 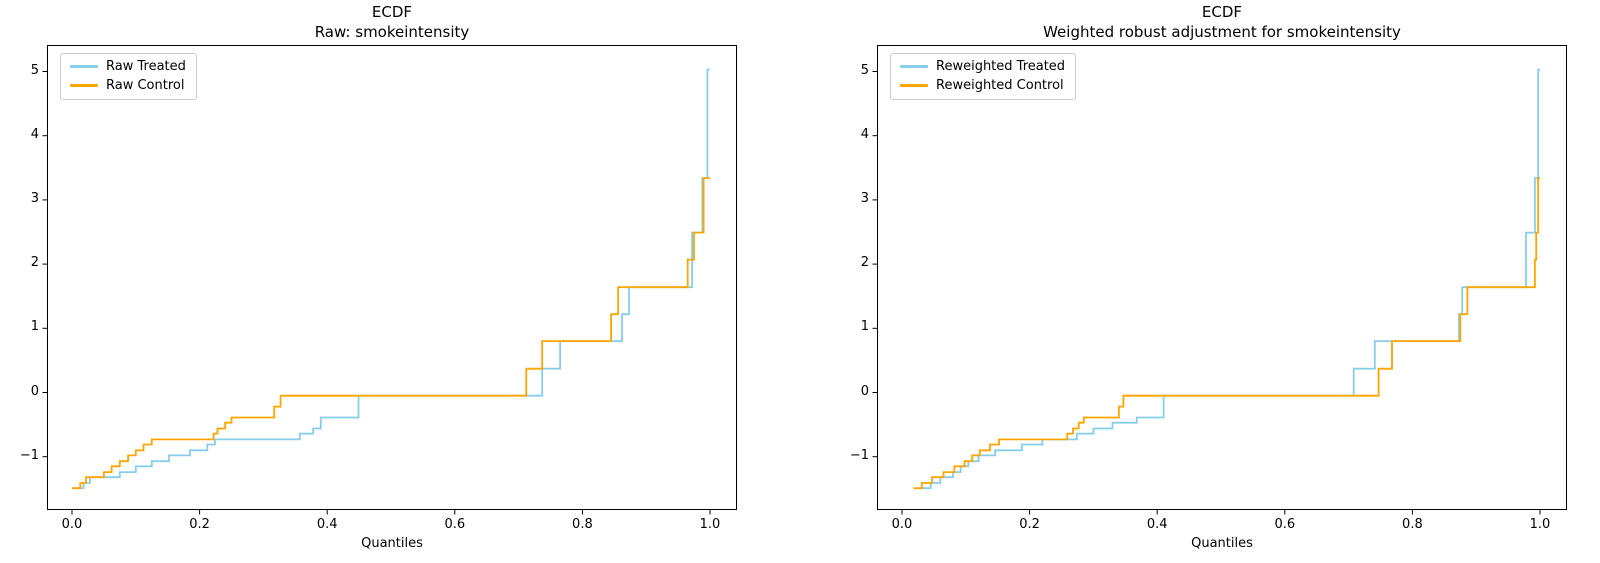 I want to click on legend-item: Reweighted Treated, so click(x=982, y=66).